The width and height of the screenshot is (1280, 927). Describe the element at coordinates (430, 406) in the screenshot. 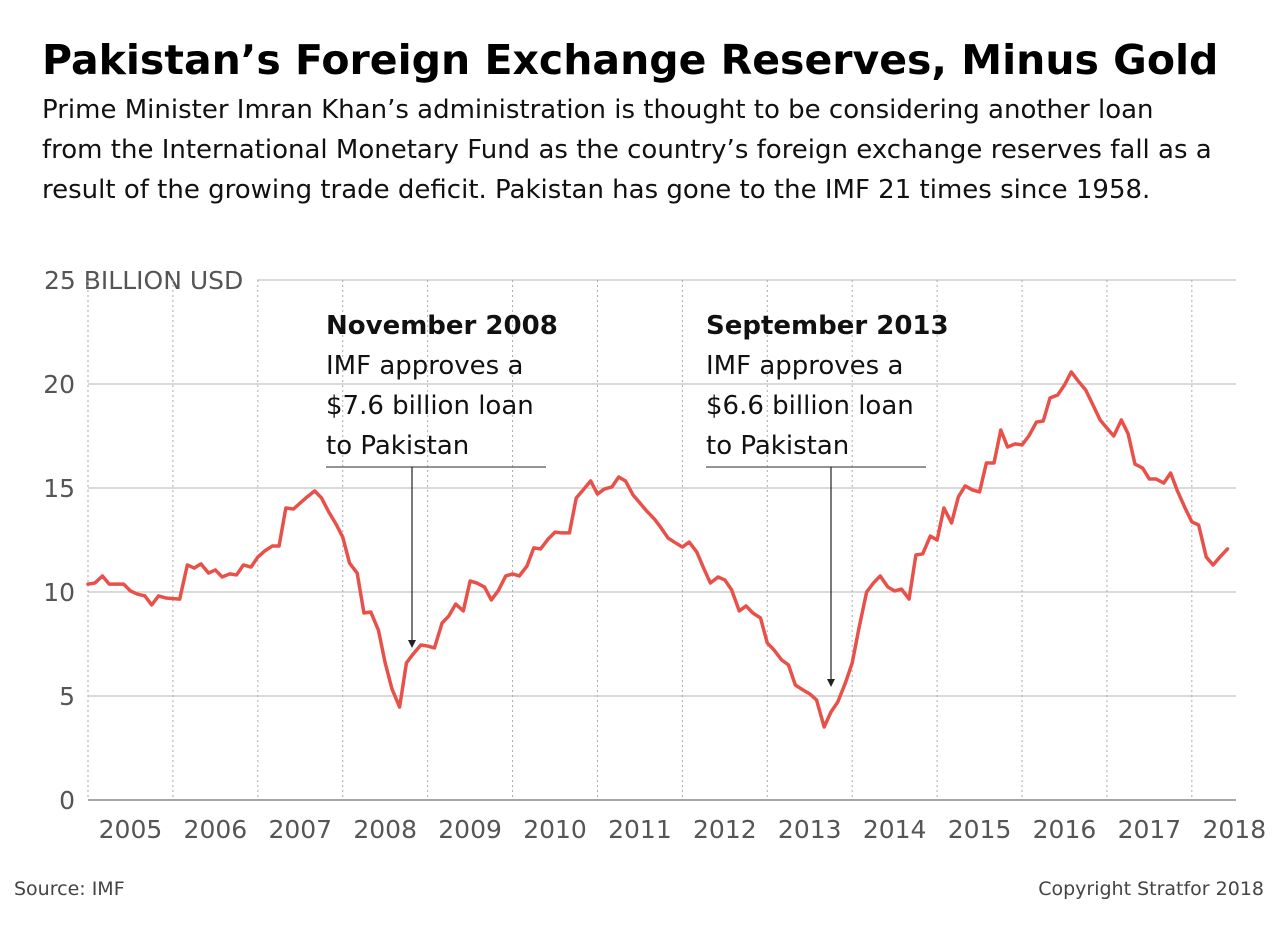

I see `annotation-text: $7.6 billion loan` at that location.